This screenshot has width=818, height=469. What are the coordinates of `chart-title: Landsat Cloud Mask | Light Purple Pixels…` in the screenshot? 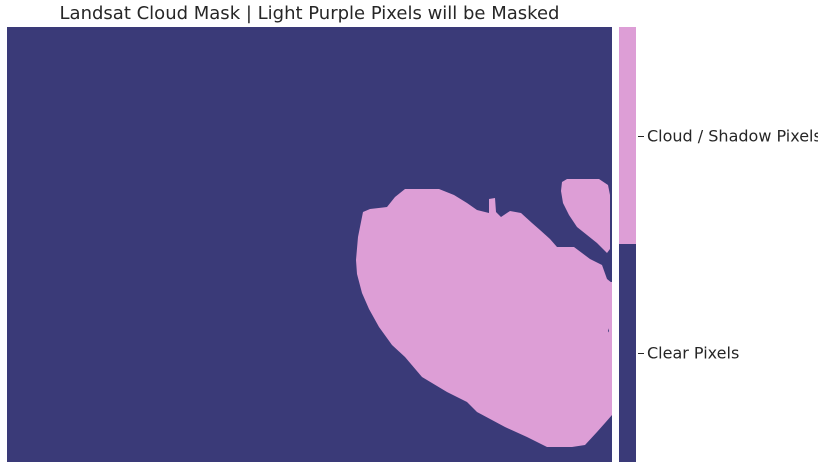 It's located at (309, 13).